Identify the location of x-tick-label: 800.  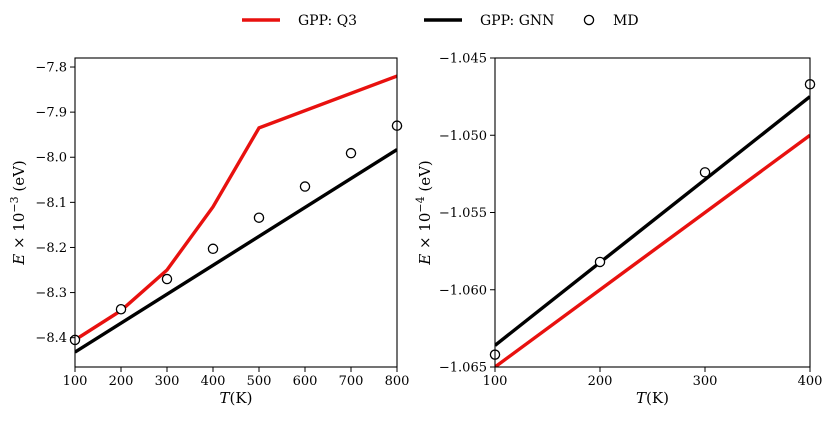
(397, 381).